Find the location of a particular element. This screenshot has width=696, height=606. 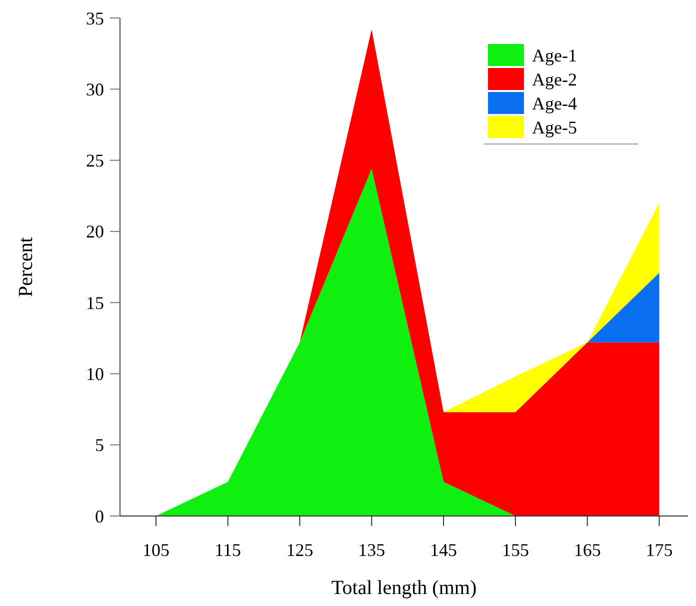

x-tick-label: 145 is located at coordinates (444, 550).